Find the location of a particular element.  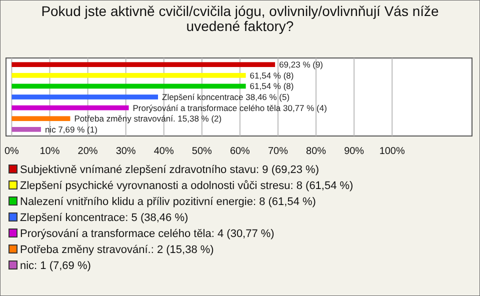

data-label: 69,23 % (9) is located at coordinates (301, 65).